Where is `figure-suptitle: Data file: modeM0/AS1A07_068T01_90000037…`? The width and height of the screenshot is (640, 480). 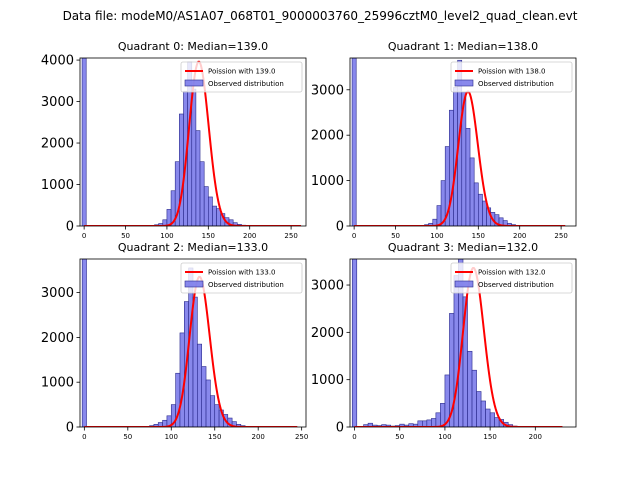
figure-suptitle: Data file: modeM0/AS1A07_068T01_90000037… is located at coordinates (320, 16).